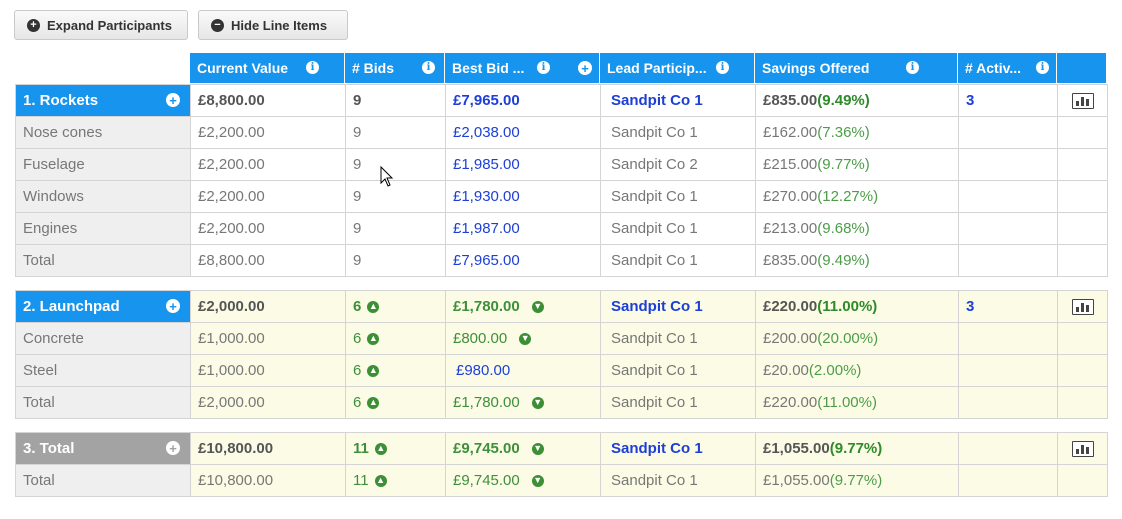  Describe the element at coordinates (523, 164) in the screenshot. I see `best-bid-cell: £1,985.00` at that location.